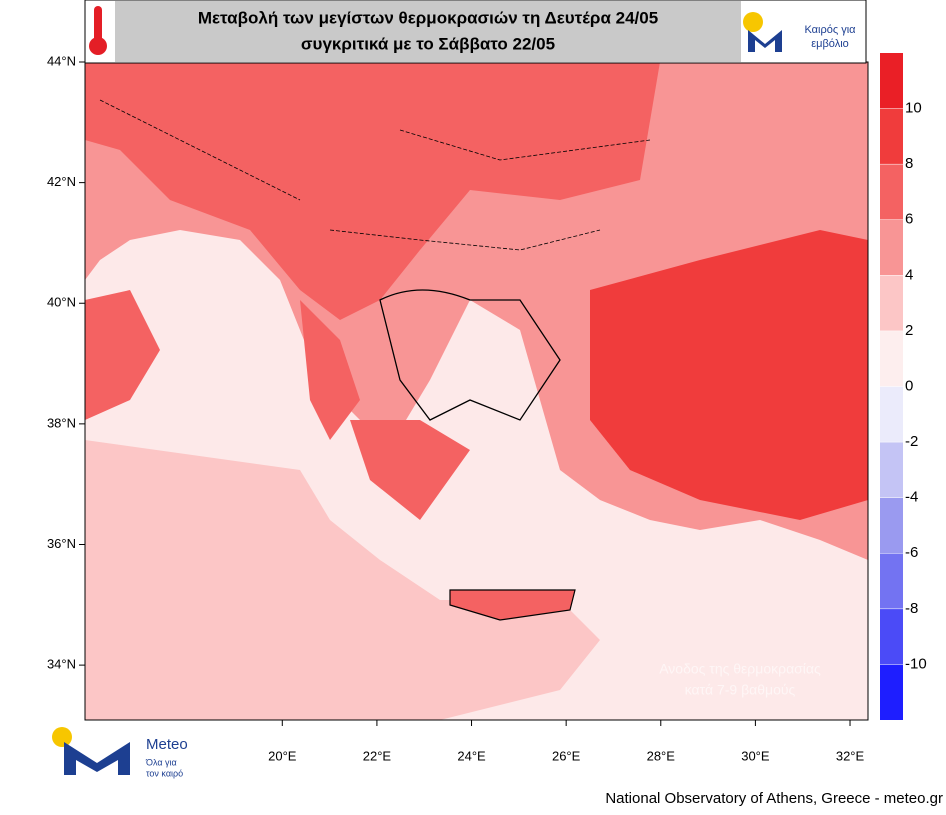 The height and width of the screenshot is (815, 946). I want to click on annotation: κατά 7-9 βαθμούς, so click(740, 690).